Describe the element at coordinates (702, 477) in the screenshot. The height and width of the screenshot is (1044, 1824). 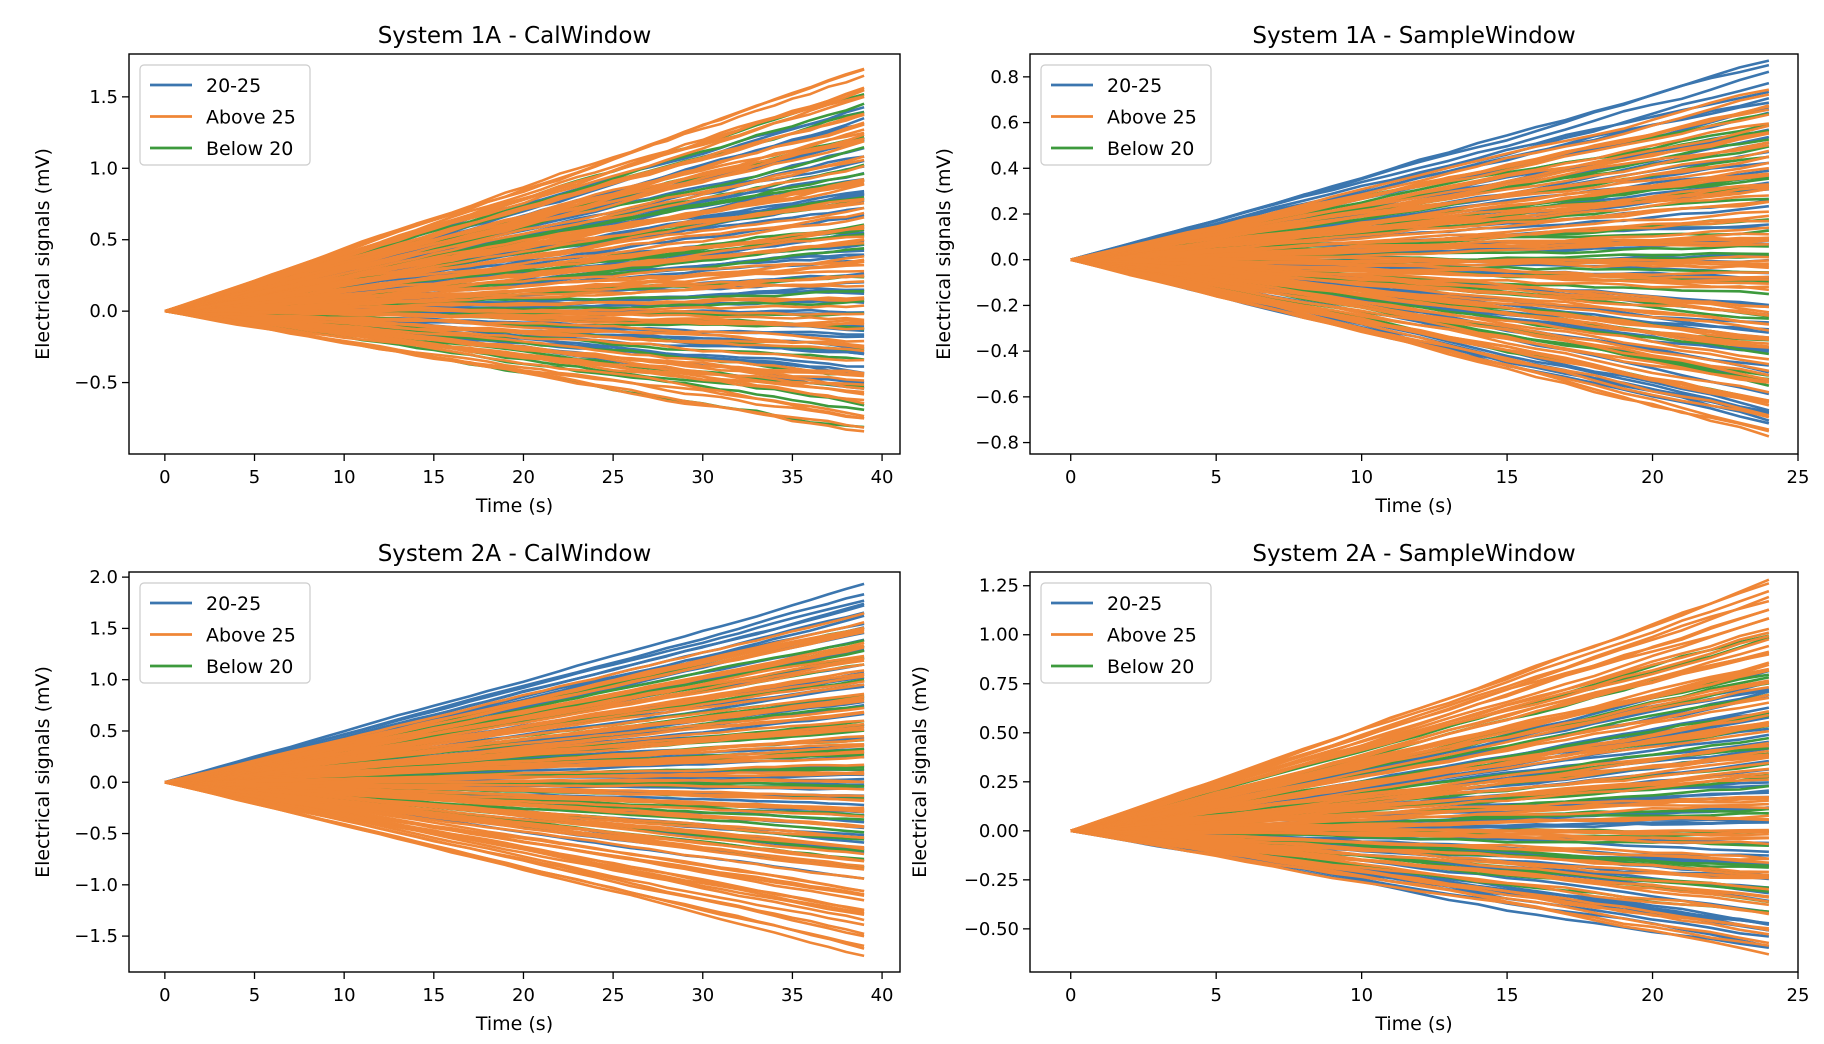
I see `x-tick-label: 30` at that location.